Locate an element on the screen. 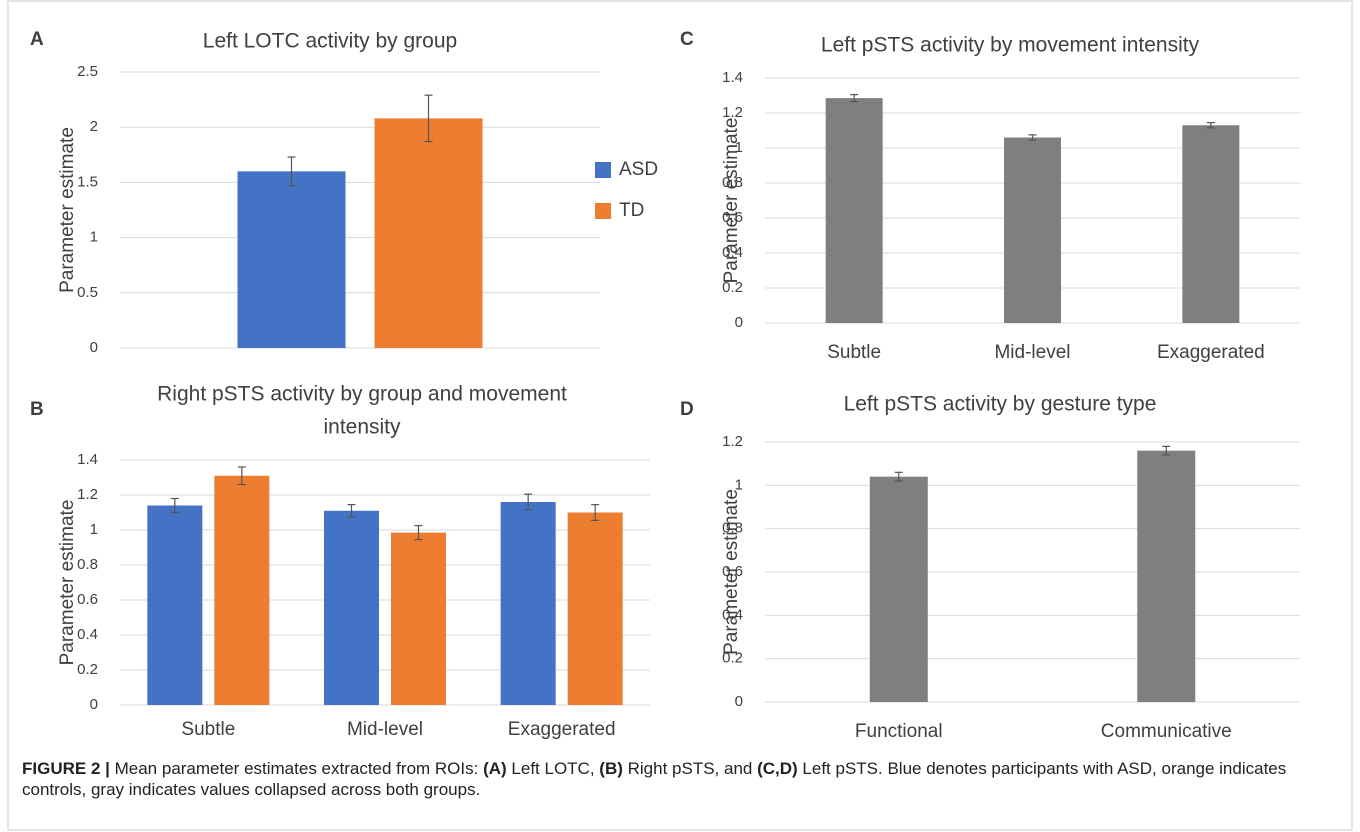 The width and height of the screenshot is (1360, 832). y-tick-label: 2.5 is located at coordinates (87, 71).